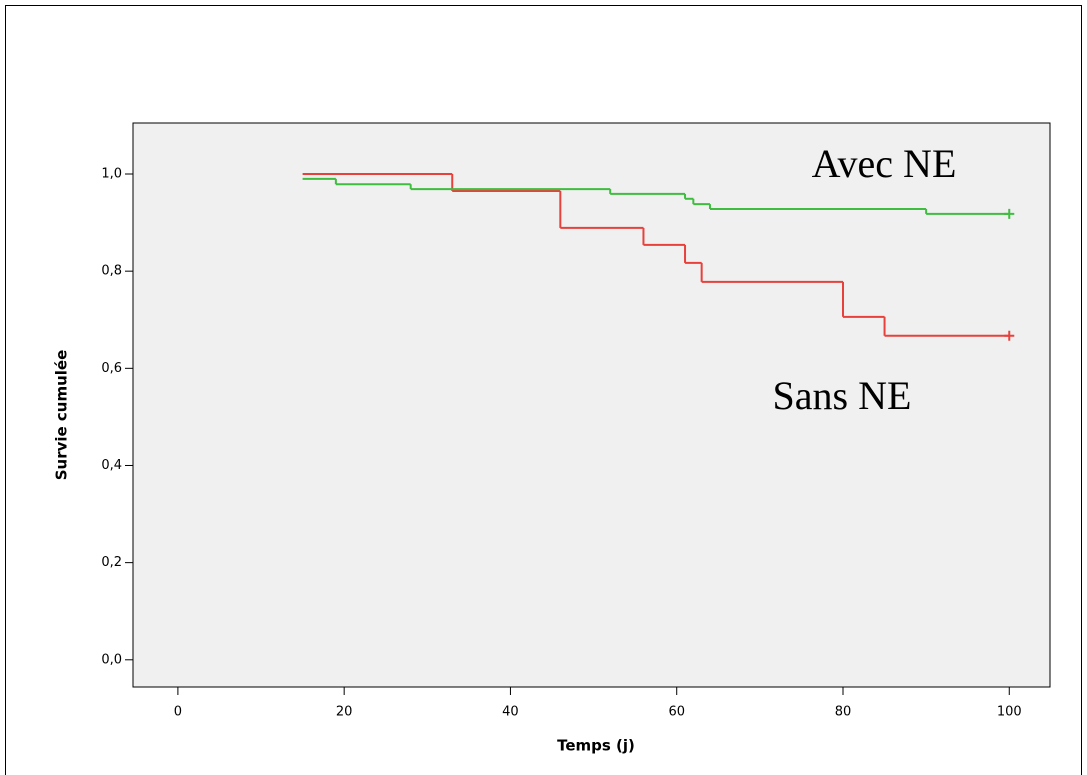  I want to click on x-tick-label: 0, so click(178, 712).